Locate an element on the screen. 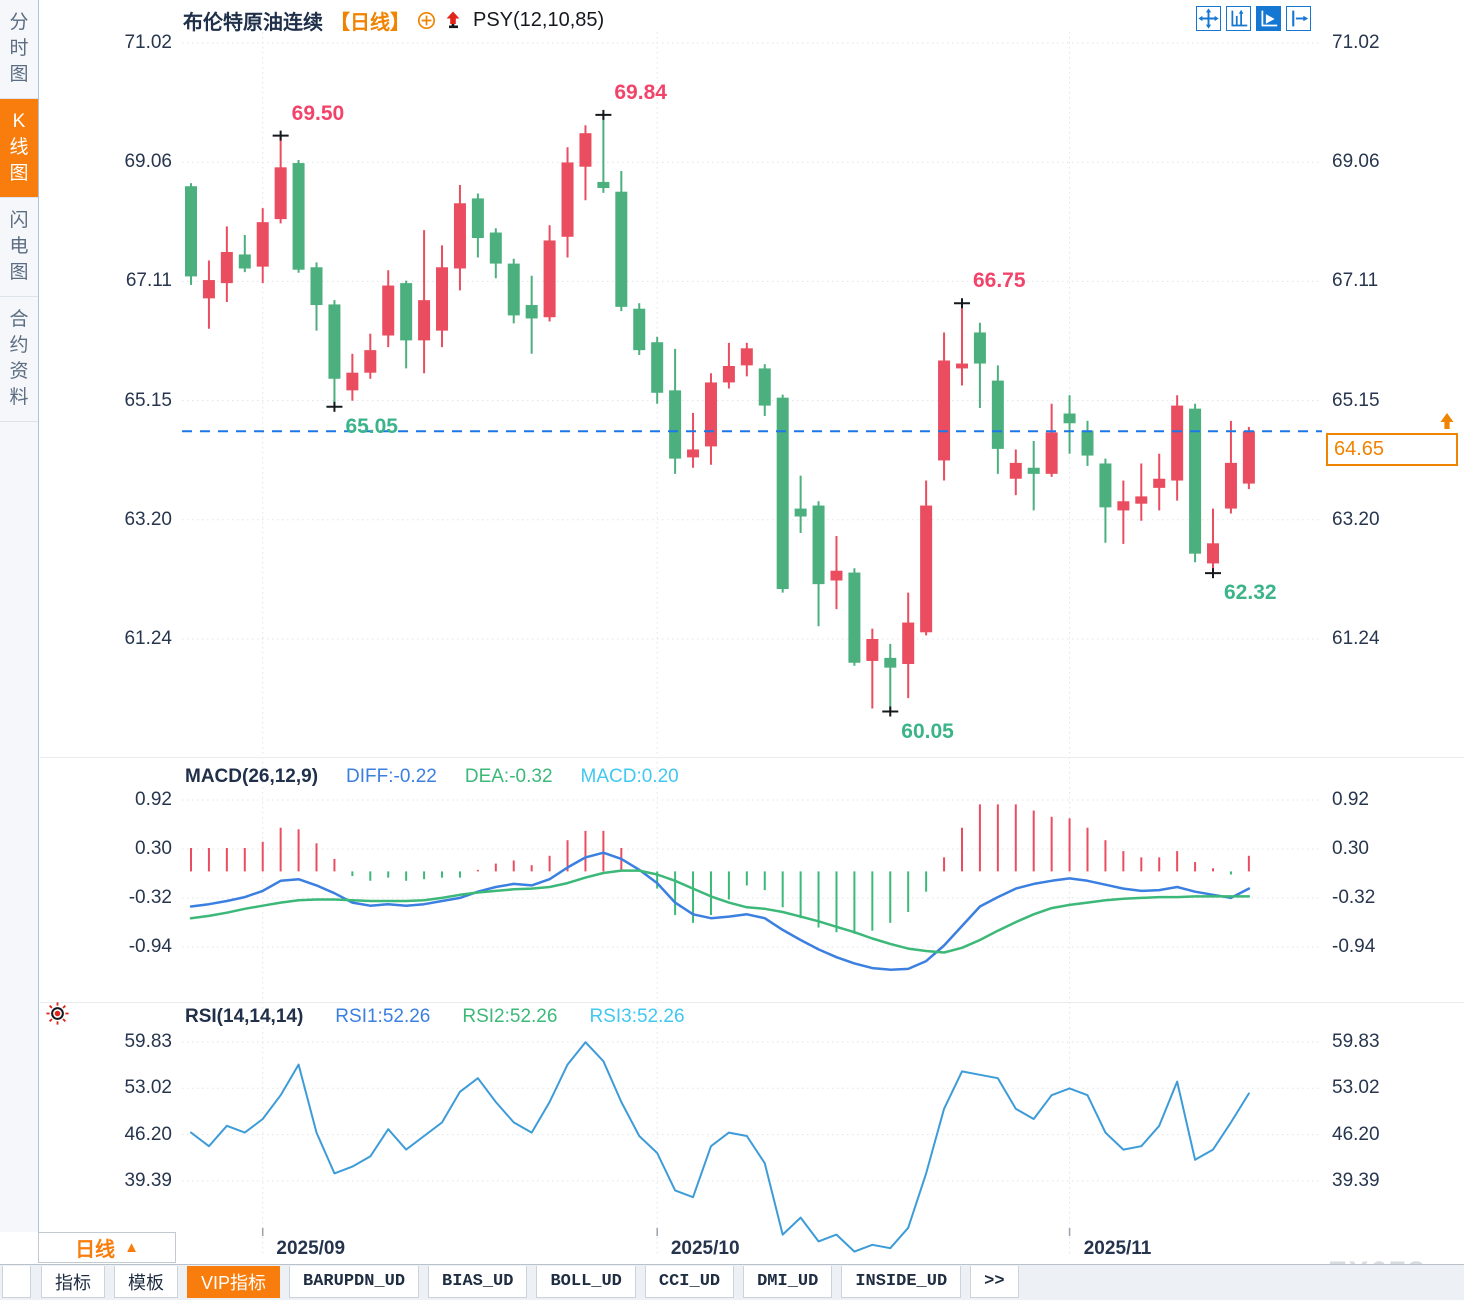 Image resolution: width=1464 pixels, height=1300 pixels. sidebar-item-label: 分时图 is located at coordinates (19, 48).